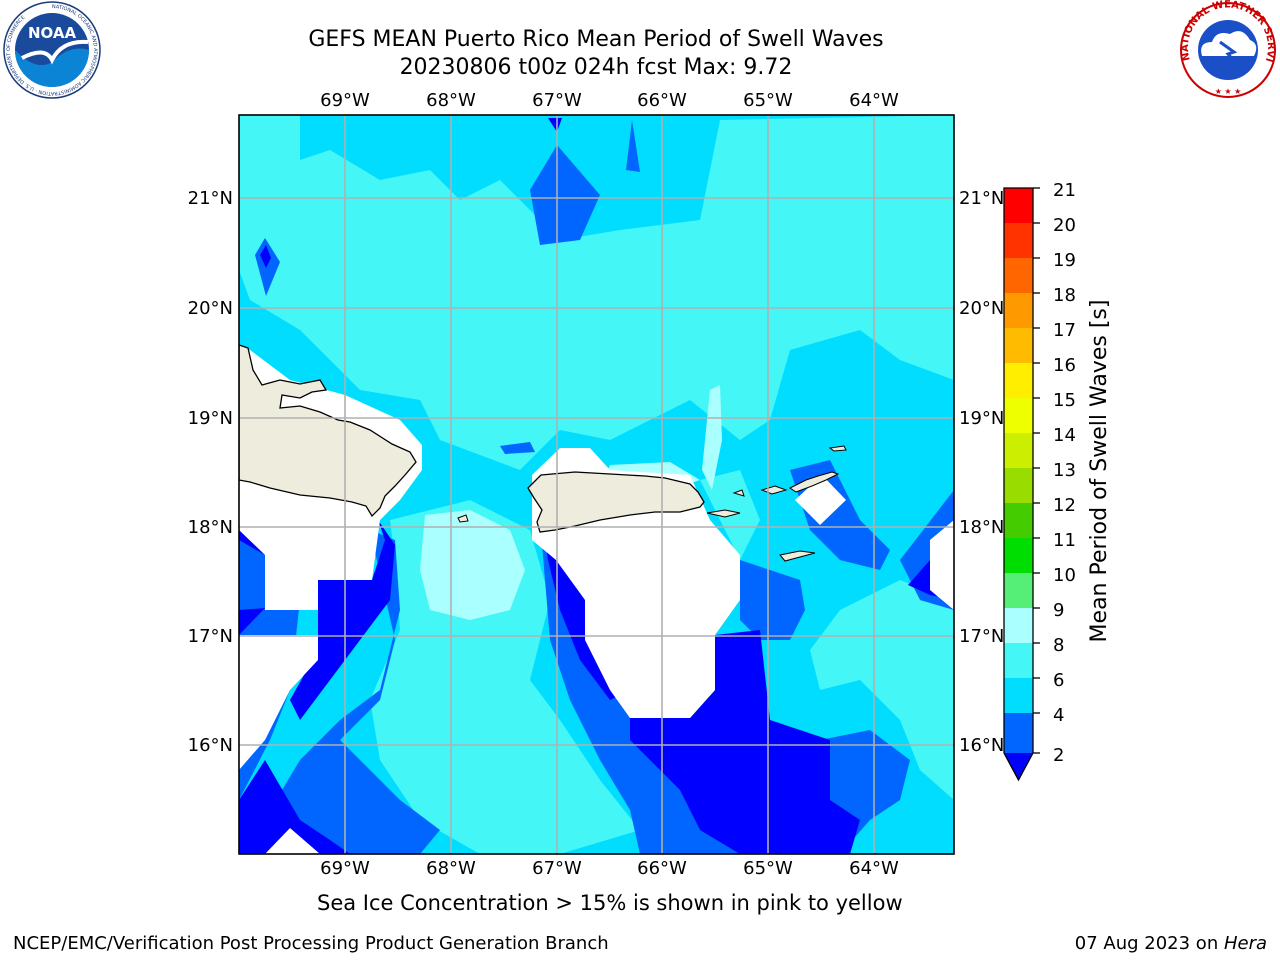 The image size is (1280, 960). Describe the element at coordinates (609, 100) in the screenshot. I see `lon-labels-top: 69°W 68°W 67°W 66°W 65°W 64°W` at that location.